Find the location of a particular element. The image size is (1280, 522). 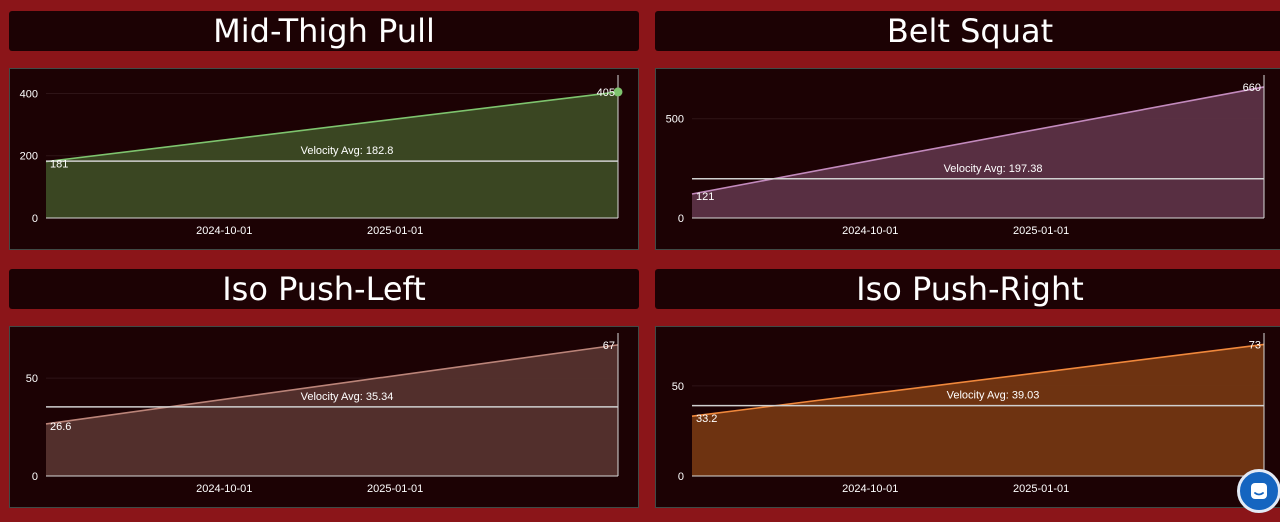

data-point is located at coordinates (618, 92).